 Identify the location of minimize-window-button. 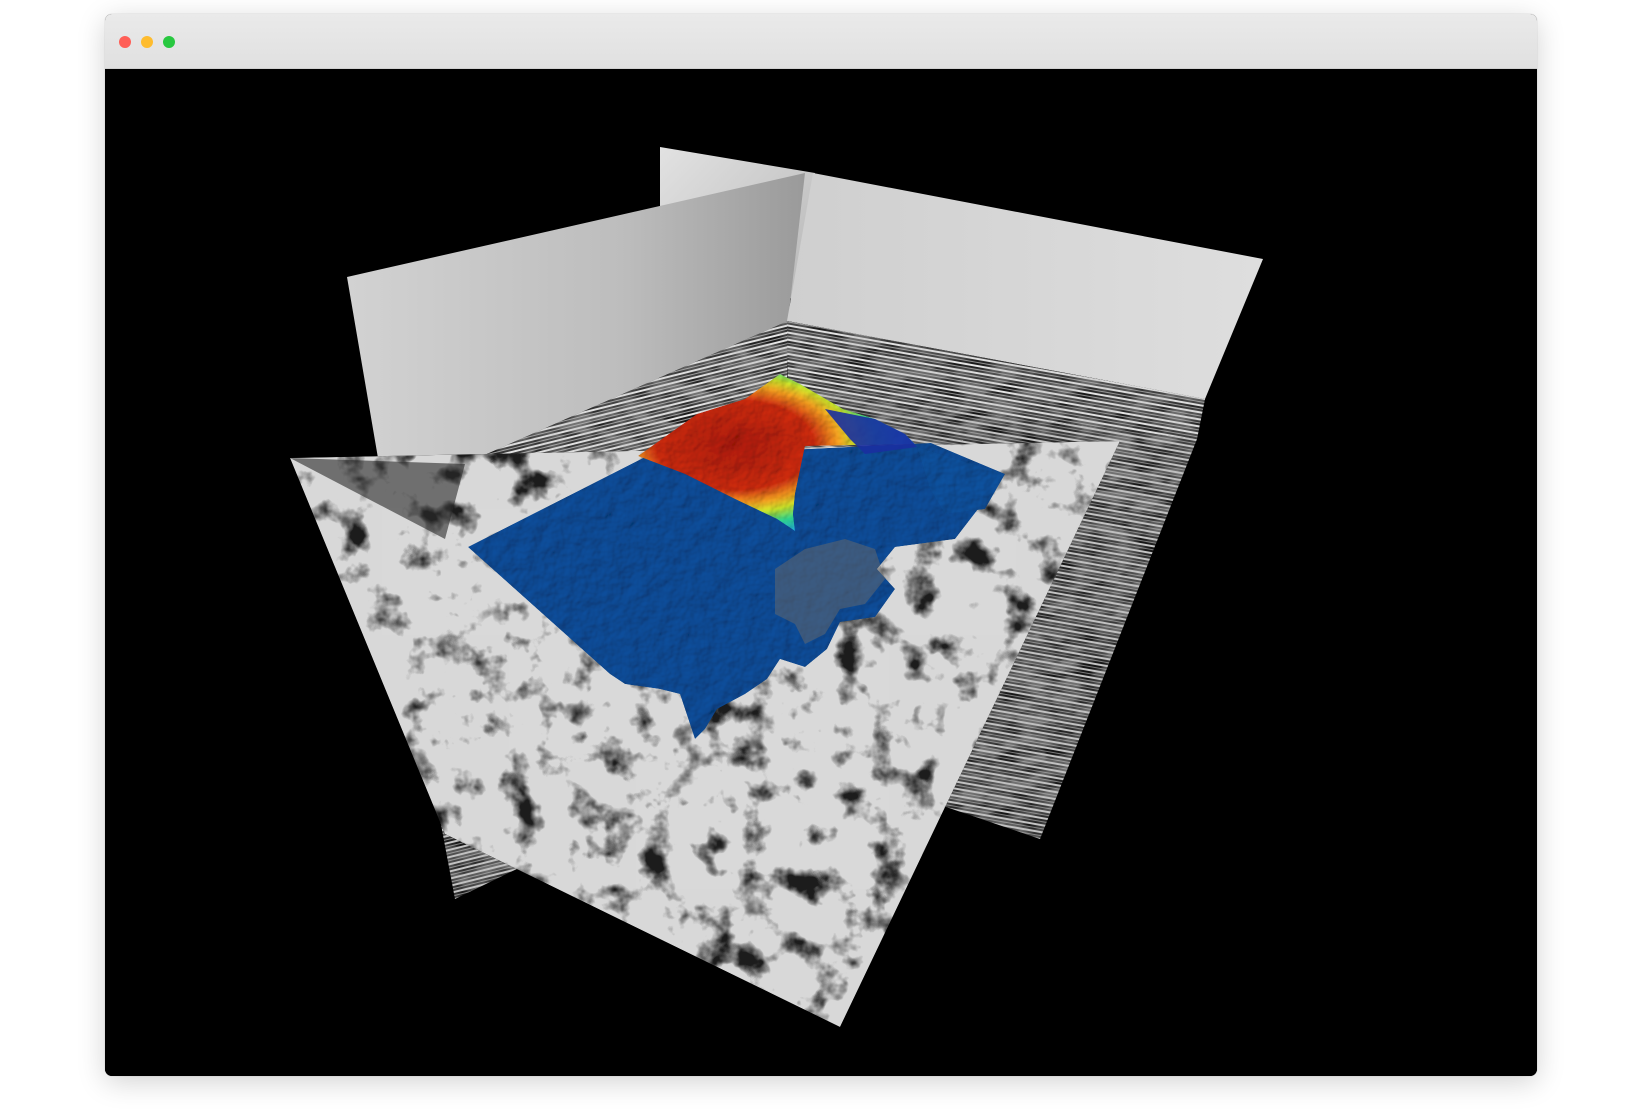
(147, 42).